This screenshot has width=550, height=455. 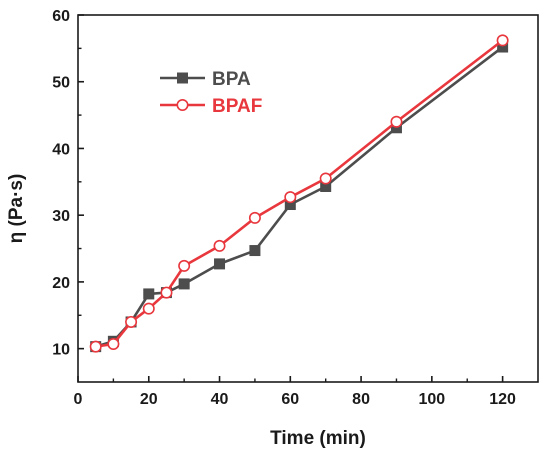 What do you see at coordinates (61, 350) in the screenshot?
I see `y-tick-label: 10` at bounding box center [61, 350].